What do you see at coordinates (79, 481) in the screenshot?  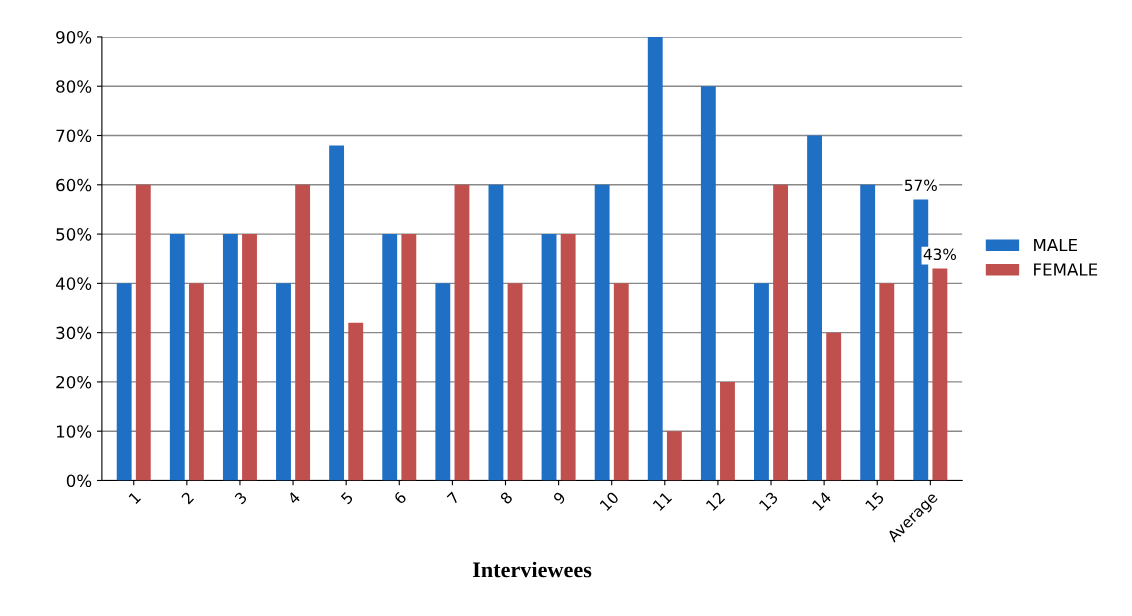 I see `y-tick-label: 0%` at bounding box center [79, 481].